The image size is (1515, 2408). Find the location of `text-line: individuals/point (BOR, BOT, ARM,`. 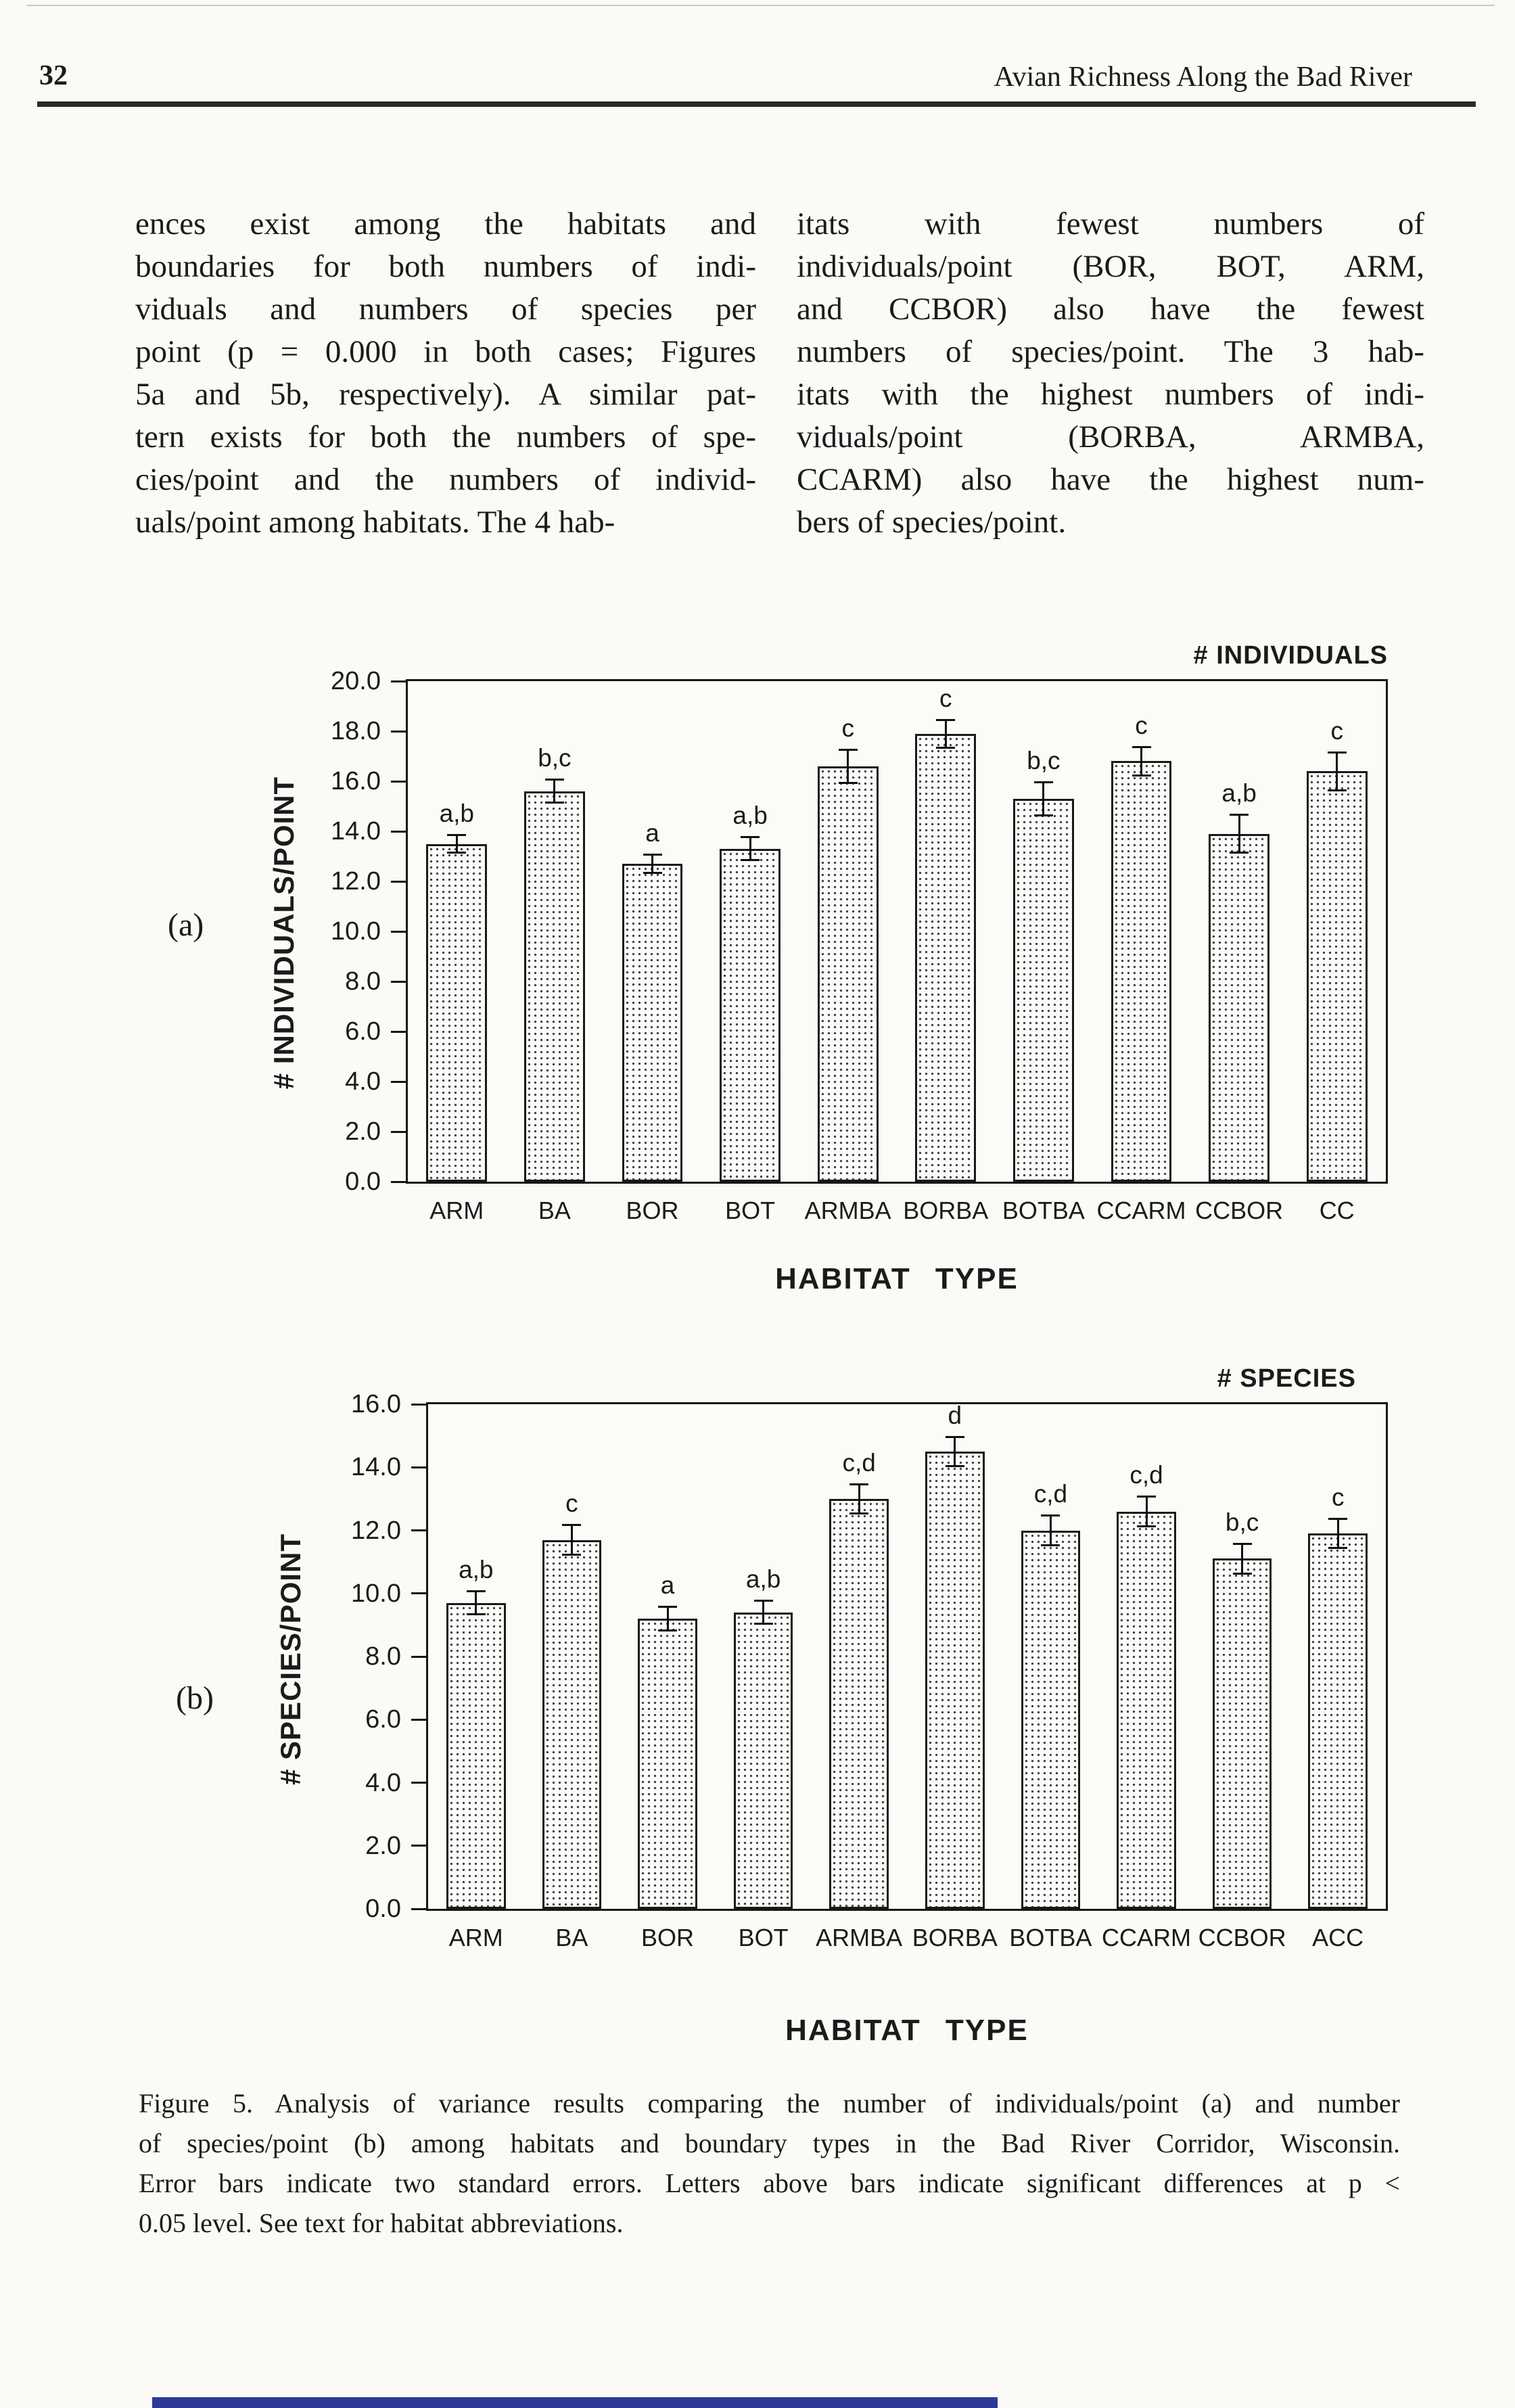

text-line: individuals/point (BOR, BOT, ARM, is located at coordinates (1110, 266).